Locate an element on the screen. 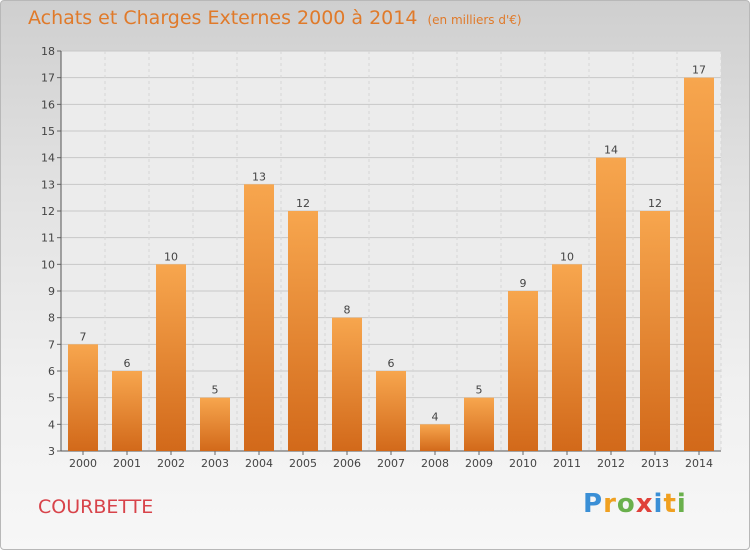 The image size is (750, 550). x-tick-label: 2002 is located at coordinates (171, 463).